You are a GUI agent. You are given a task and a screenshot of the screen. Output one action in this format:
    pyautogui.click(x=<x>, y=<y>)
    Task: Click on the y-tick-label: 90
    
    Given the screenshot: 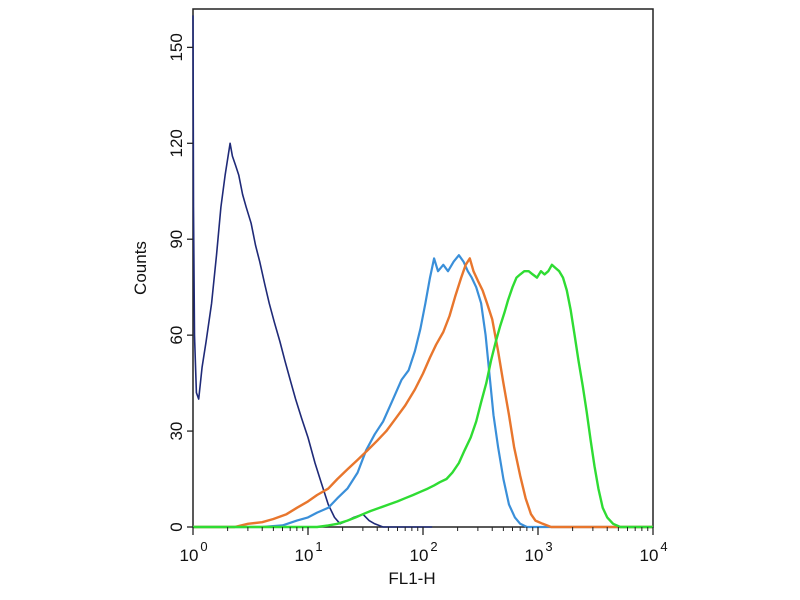 What is the action you would take?
    pyautogui.click(x=176, y=239)
    